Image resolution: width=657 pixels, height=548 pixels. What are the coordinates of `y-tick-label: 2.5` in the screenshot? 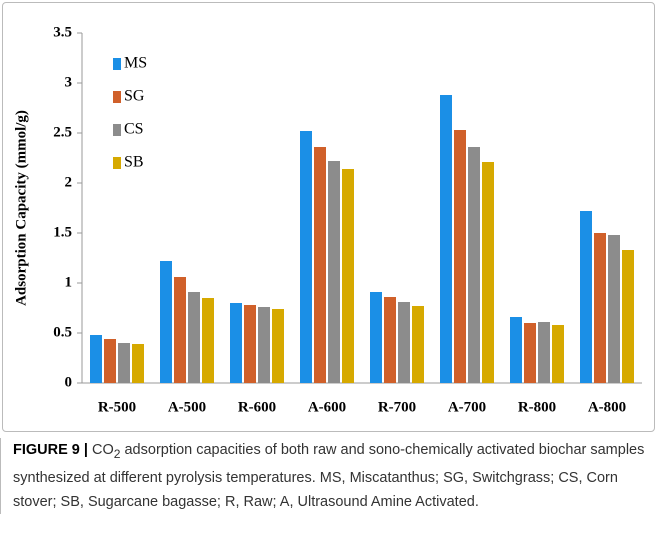 It's located at (62, 132).